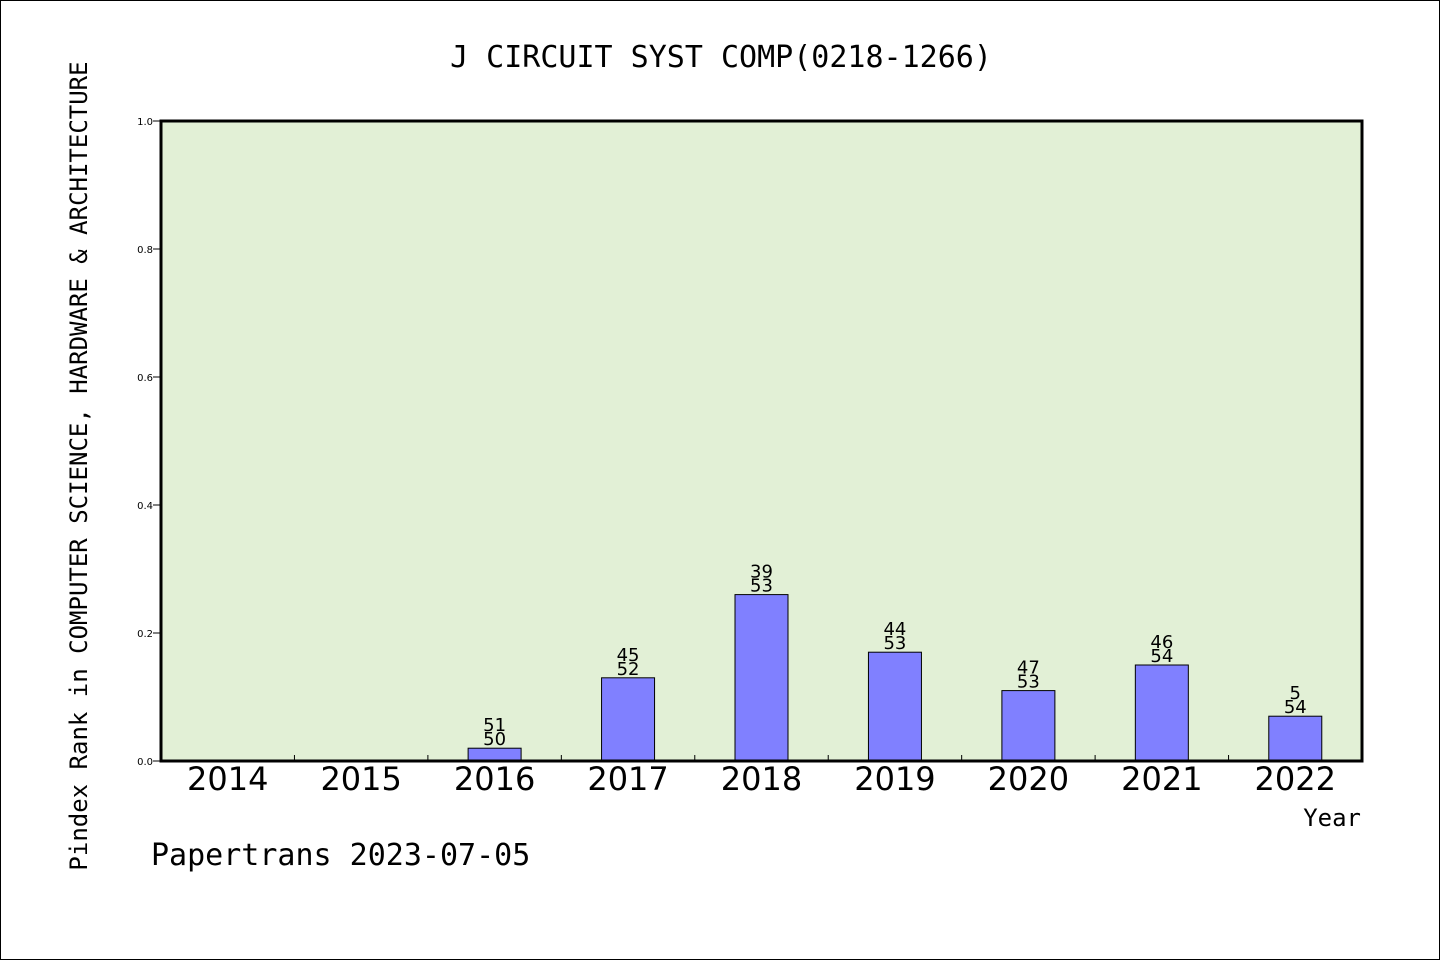 The width and height of the screenshot is (1440, 961). Describe the element at coordinates (1028, 668) in the screenshot. I see `rank-label: 47` at that location.